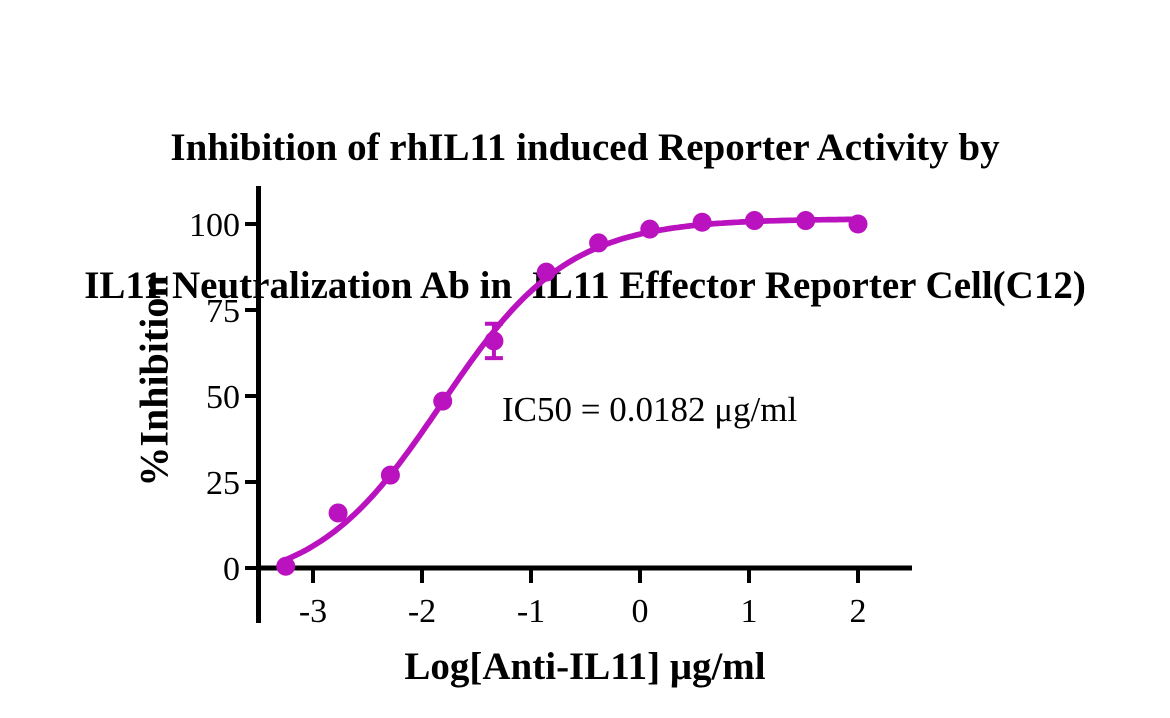 The image size is (1170, 718). What do you see at coordinates (749, 611) in the screenshot?
I see `x-tick-label: 1` at bounding box center [749, 611].